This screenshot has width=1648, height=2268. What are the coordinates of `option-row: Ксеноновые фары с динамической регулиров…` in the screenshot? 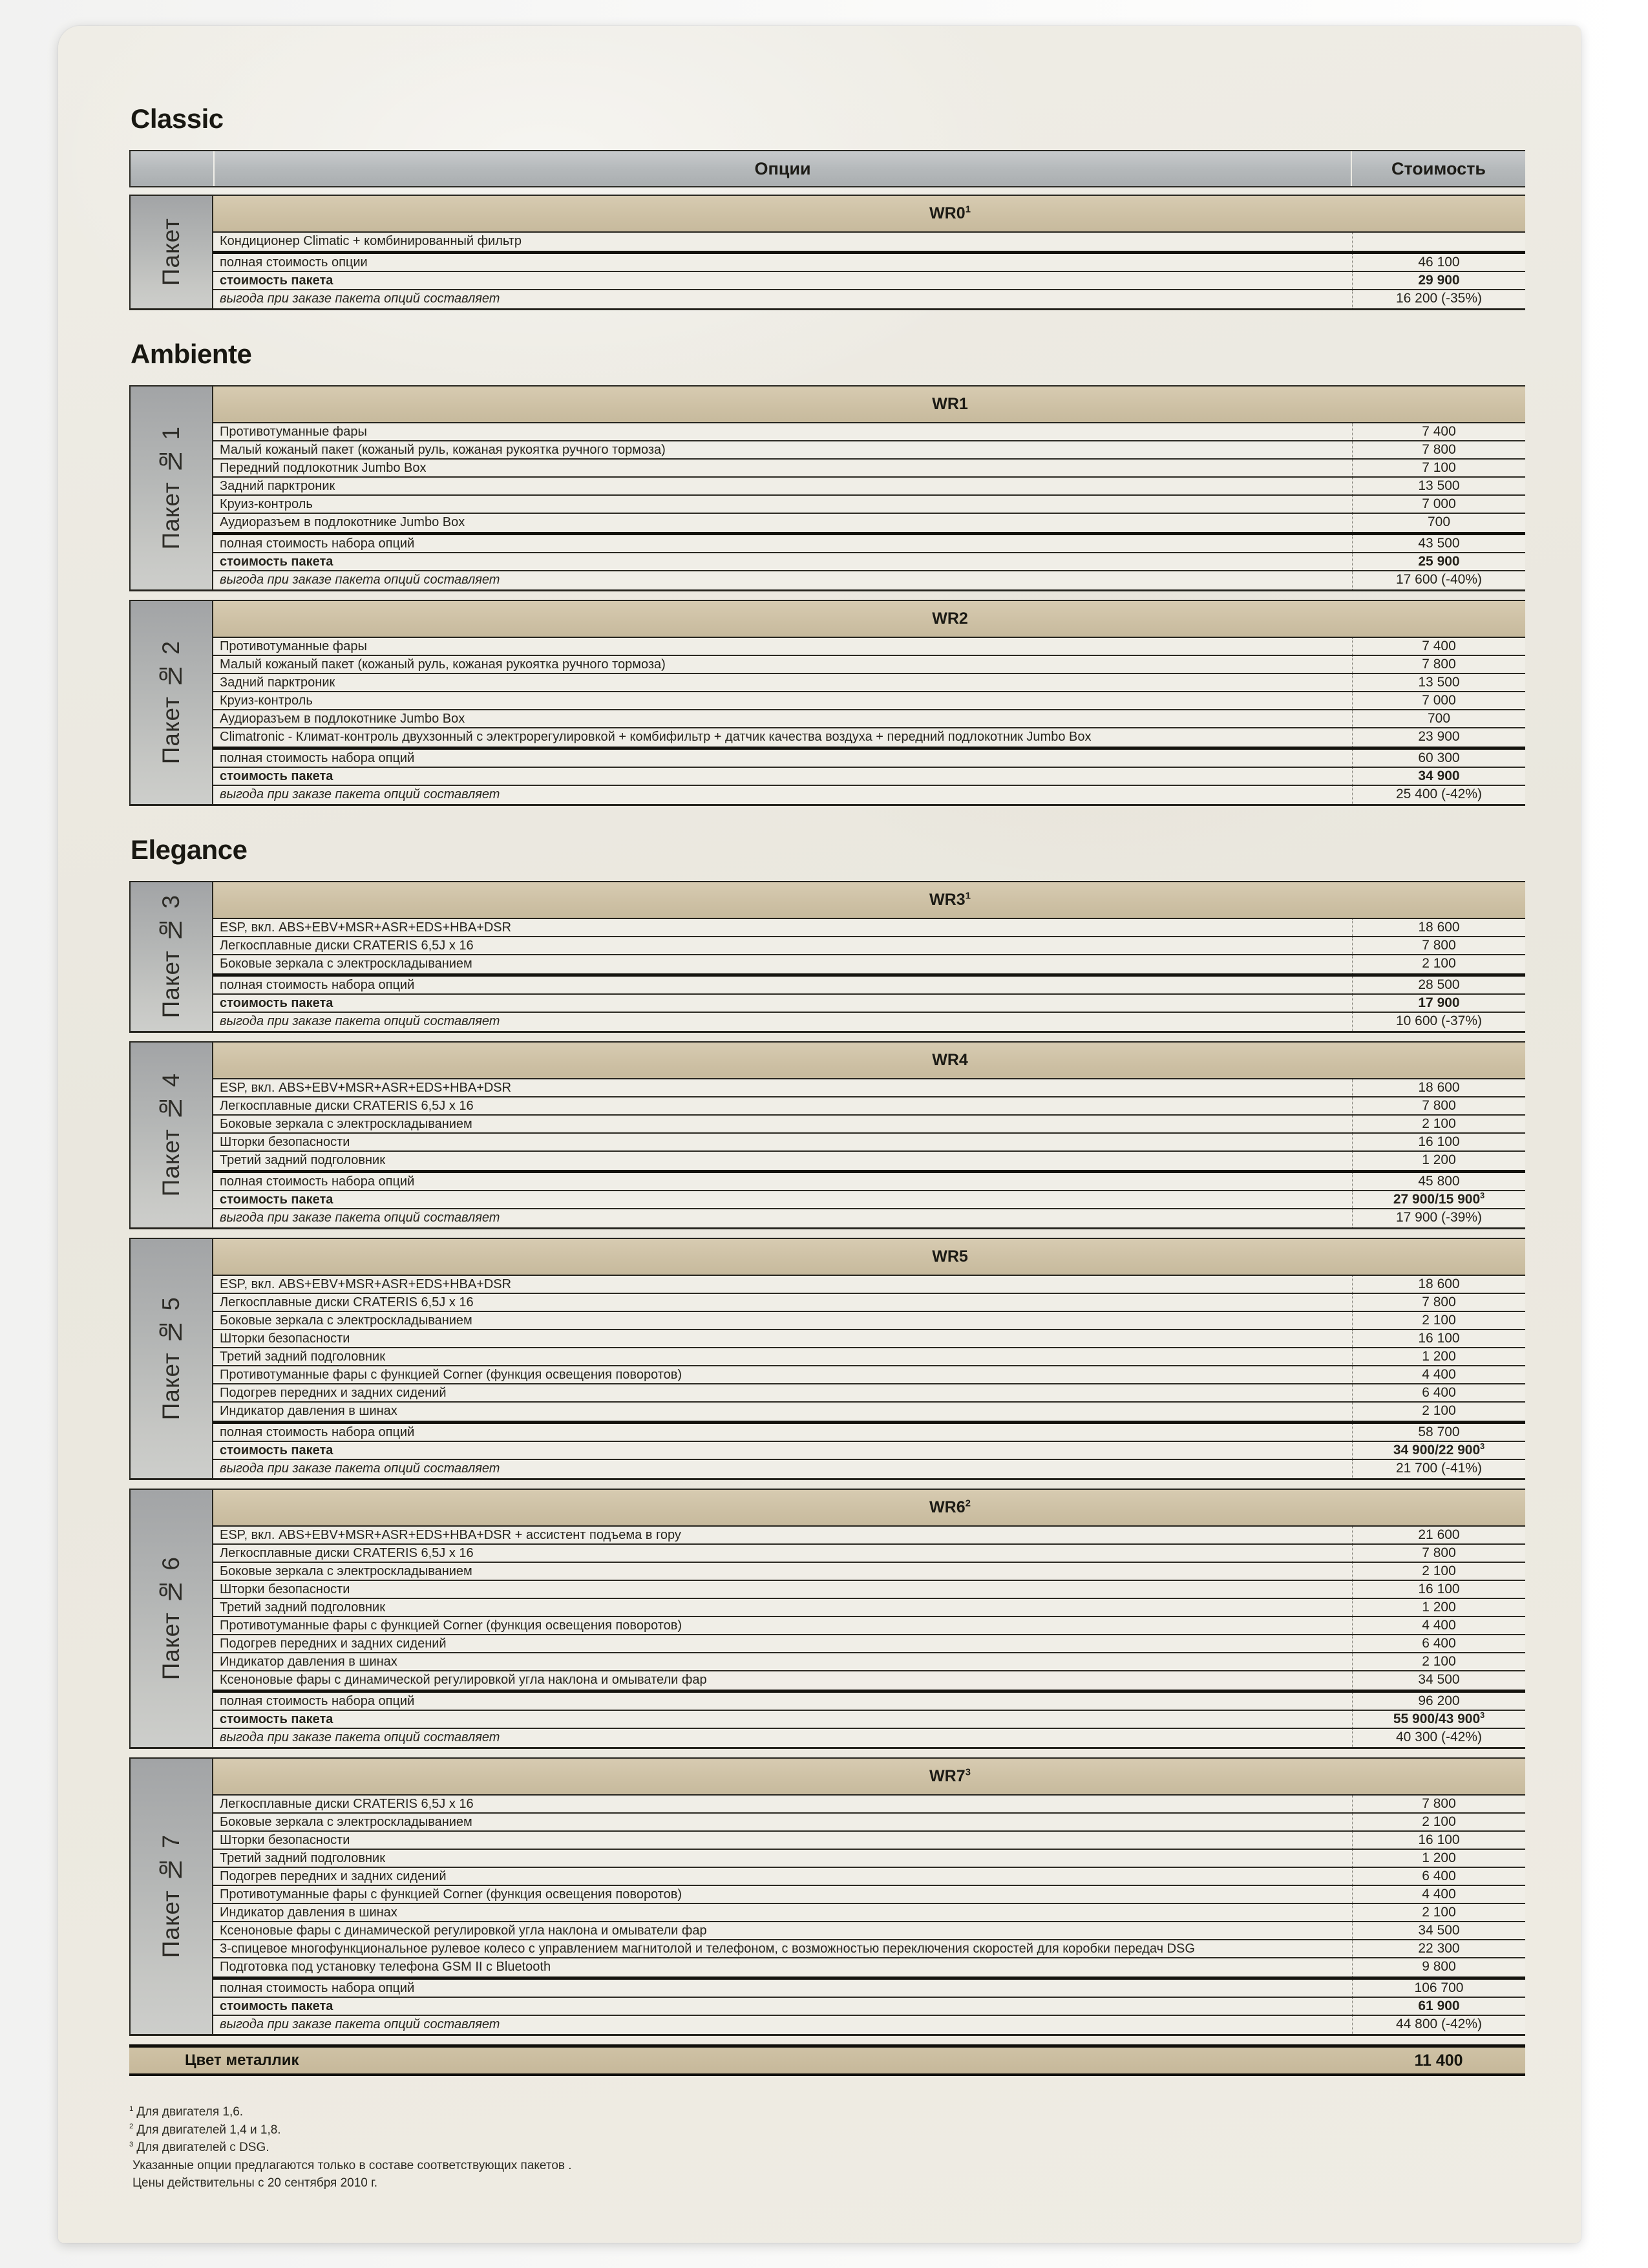 It's located at (869, 1680).